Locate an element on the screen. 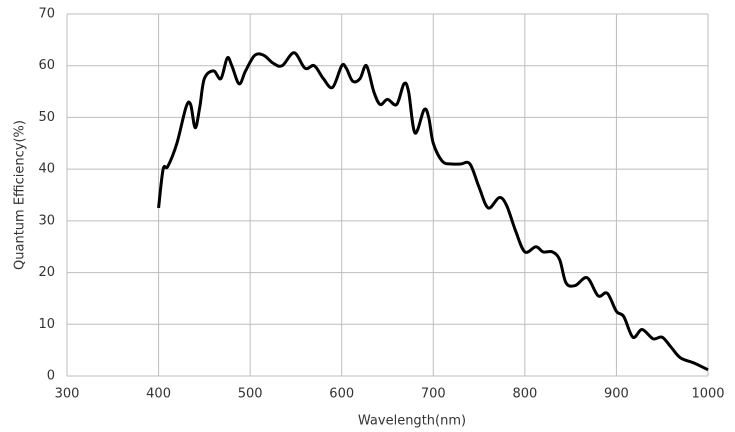  x-tick-label: 300 is located at coordinates (67, 394).